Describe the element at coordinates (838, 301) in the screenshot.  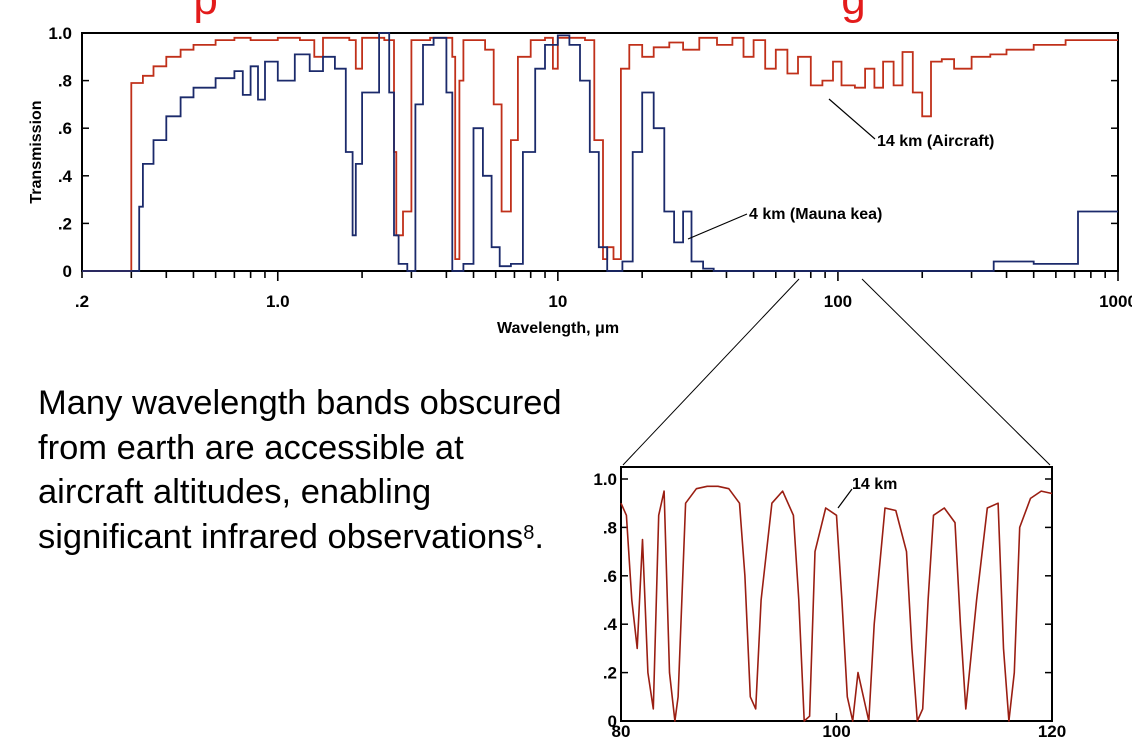
I see `main-x-tick-label: 100` at that location.